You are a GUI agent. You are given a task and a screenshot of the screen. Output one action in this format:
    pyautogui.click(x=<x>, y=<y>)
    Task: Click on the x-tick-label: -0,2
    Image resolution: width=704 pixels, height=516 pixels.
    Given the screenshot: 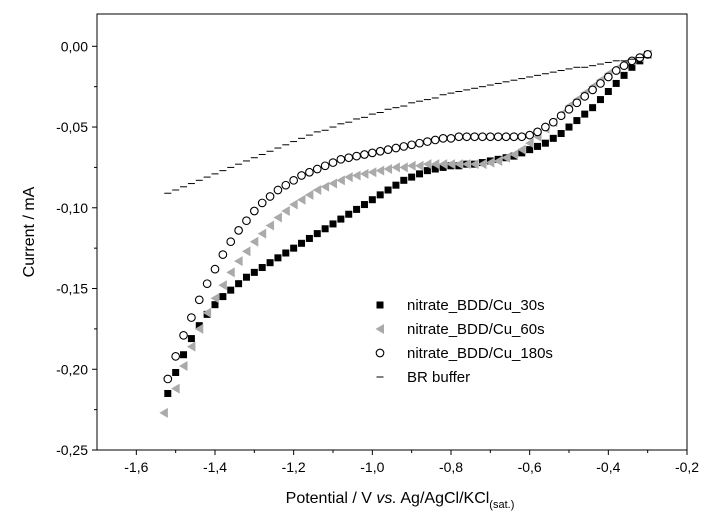 What is the action you would take?
    pyautogui.click(x=687, y=467)
    